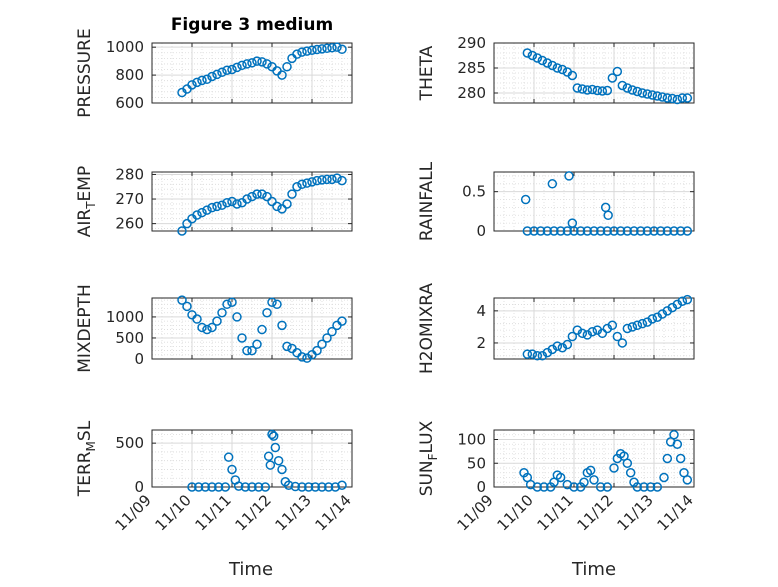 This screenshot has height=587, width=778. Describe the element at coordinates (555, 512) in the screenshot. I see `x-tick-label: 11/11` at that location.